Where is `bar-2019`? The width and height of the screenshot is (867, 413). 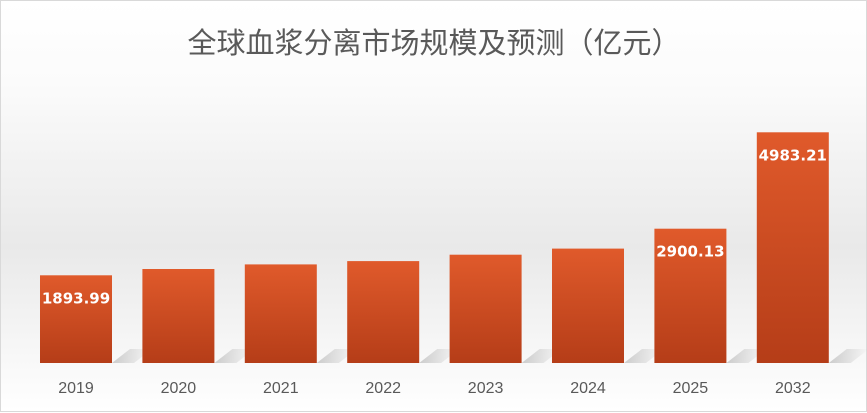
bar-2019 is located at coordinates (76, 319).